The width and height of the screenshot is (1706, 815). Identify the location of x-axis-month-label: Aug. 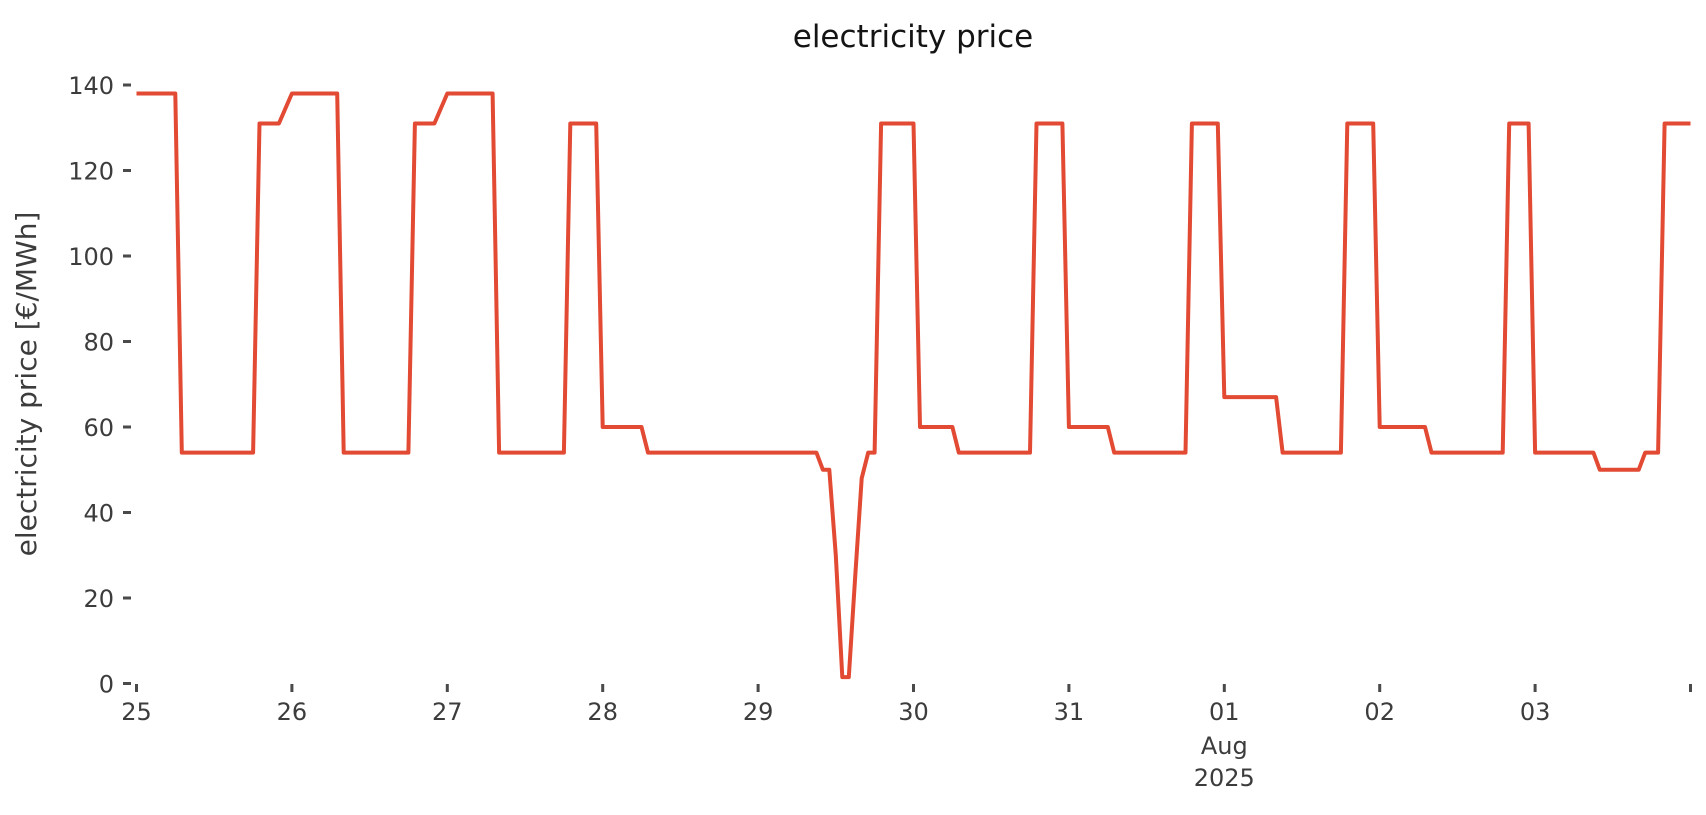
(1224, 746).